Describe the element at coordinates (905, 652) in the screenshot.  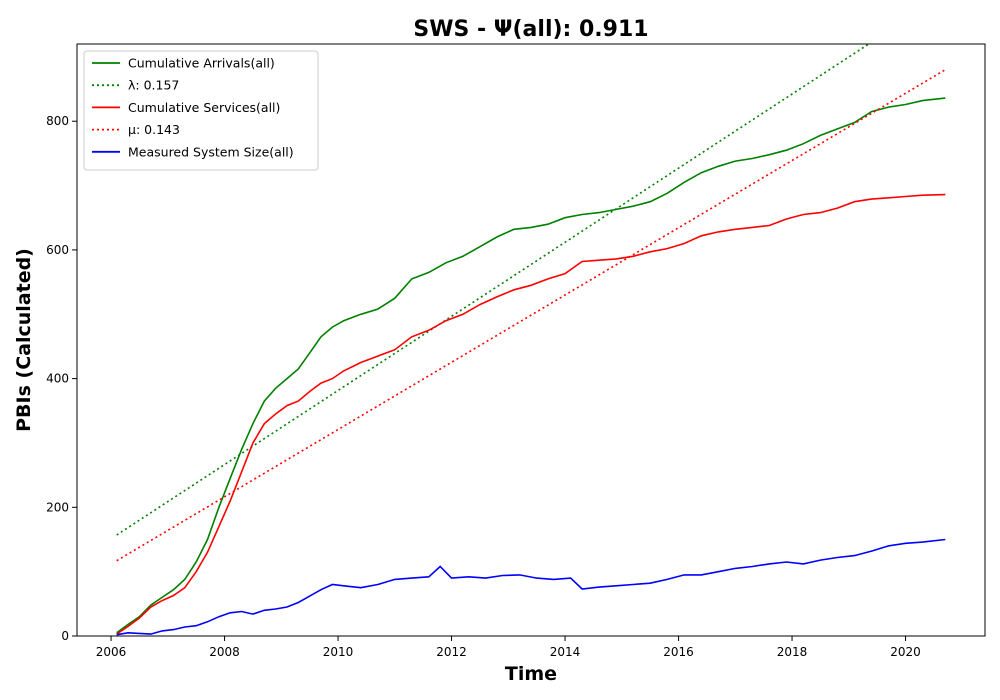
I see `x-tick-label: 2020` at that location.